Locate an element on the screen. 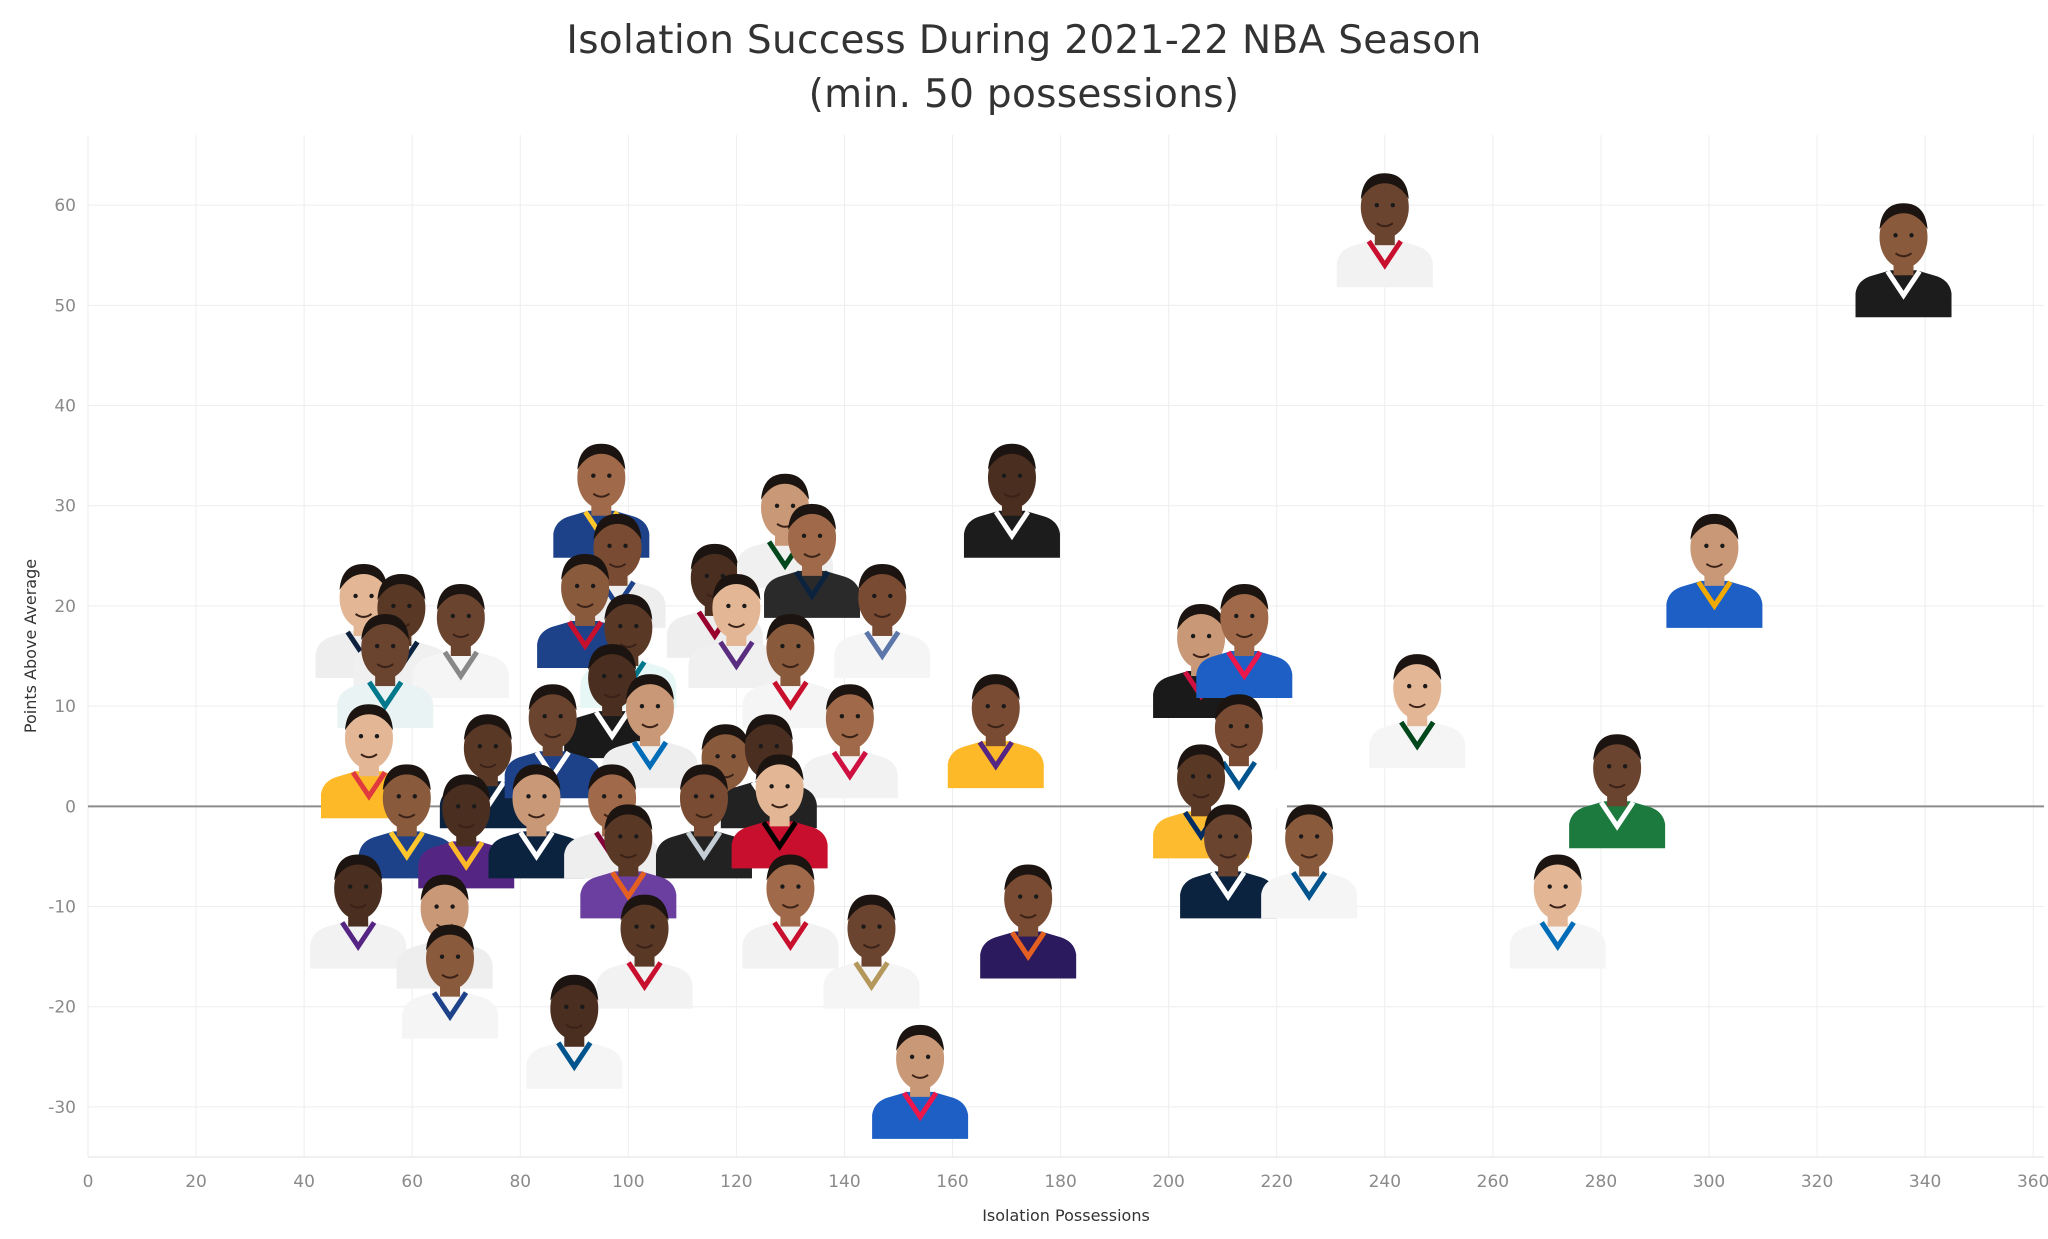  x-tick-label: 0 is located at coordinates (88, 1182).